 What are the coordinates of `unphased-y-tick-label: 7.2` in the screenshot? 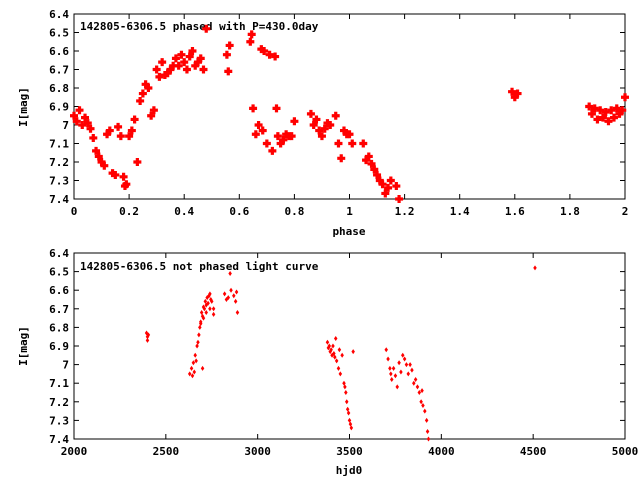 It's located at (59, 402).